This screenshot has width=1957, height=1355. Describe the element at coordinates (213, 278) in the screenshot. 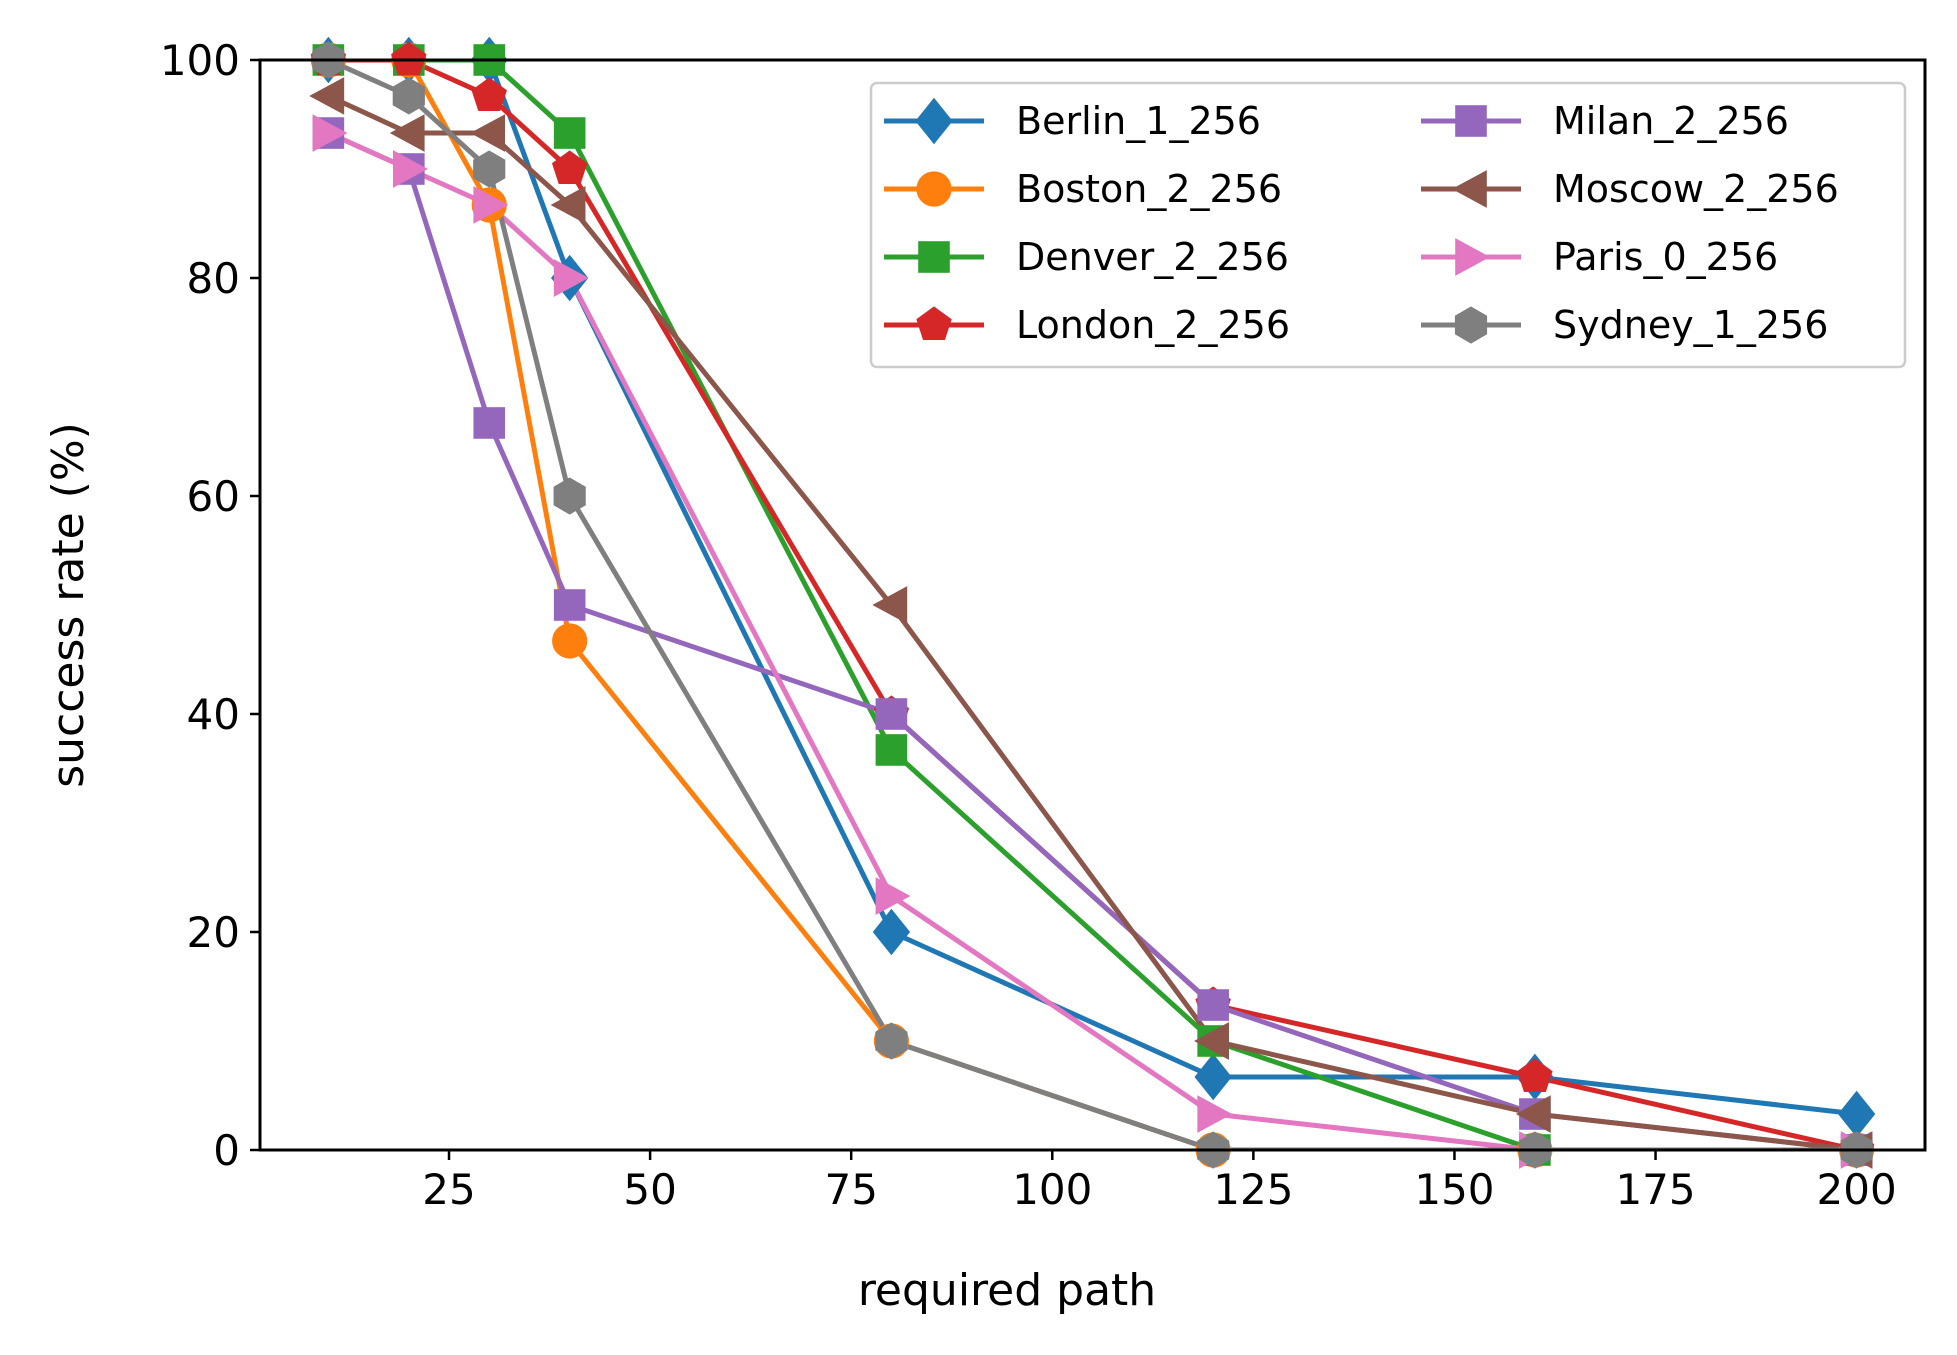

I see `y-tick-label: 80` at that location.